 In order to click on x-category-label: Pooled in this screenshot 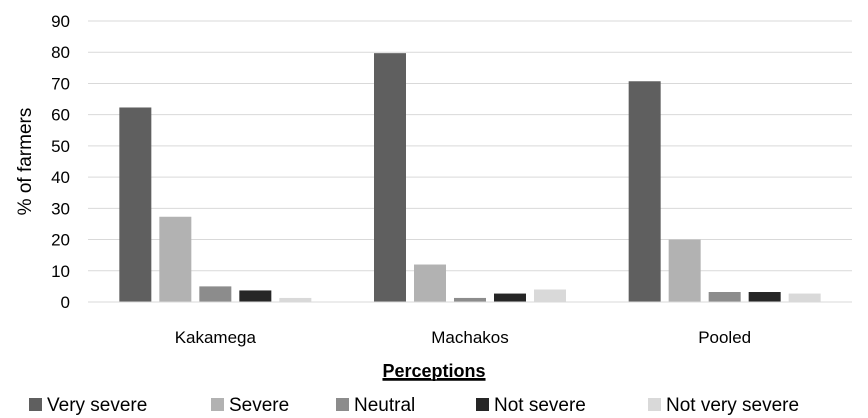, I will do `click(724, 337)`.